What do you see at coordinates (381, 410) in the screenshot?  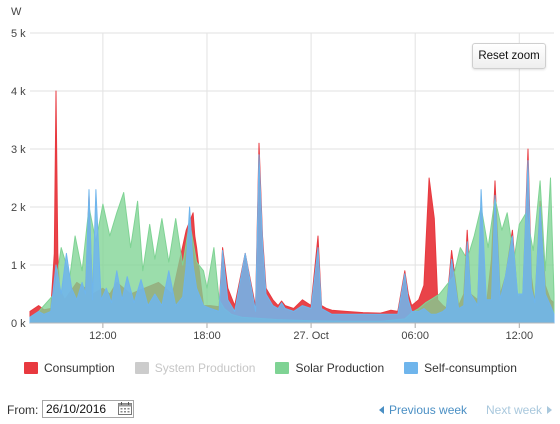 I see `caret-left-icon` at bounding box center [381, 410].